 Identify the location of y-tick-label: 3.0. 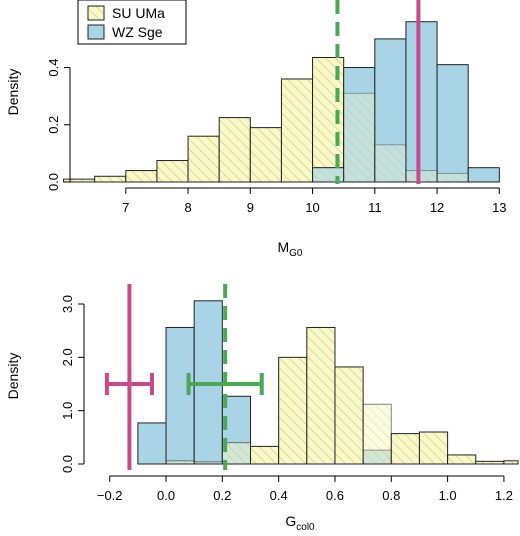
(67, 304).